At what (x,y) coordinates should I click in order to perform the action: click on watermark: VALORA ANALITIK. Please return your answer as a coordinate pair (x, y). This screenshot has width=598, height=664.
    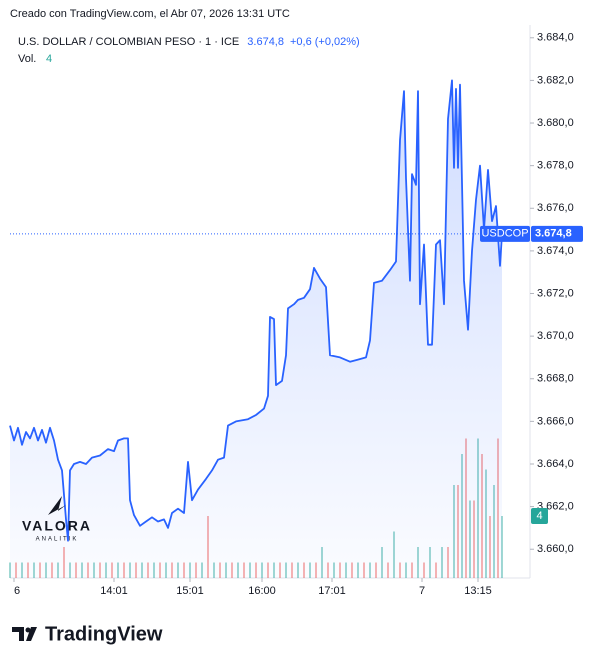
    Looking at the image, I should click on (57, 519).